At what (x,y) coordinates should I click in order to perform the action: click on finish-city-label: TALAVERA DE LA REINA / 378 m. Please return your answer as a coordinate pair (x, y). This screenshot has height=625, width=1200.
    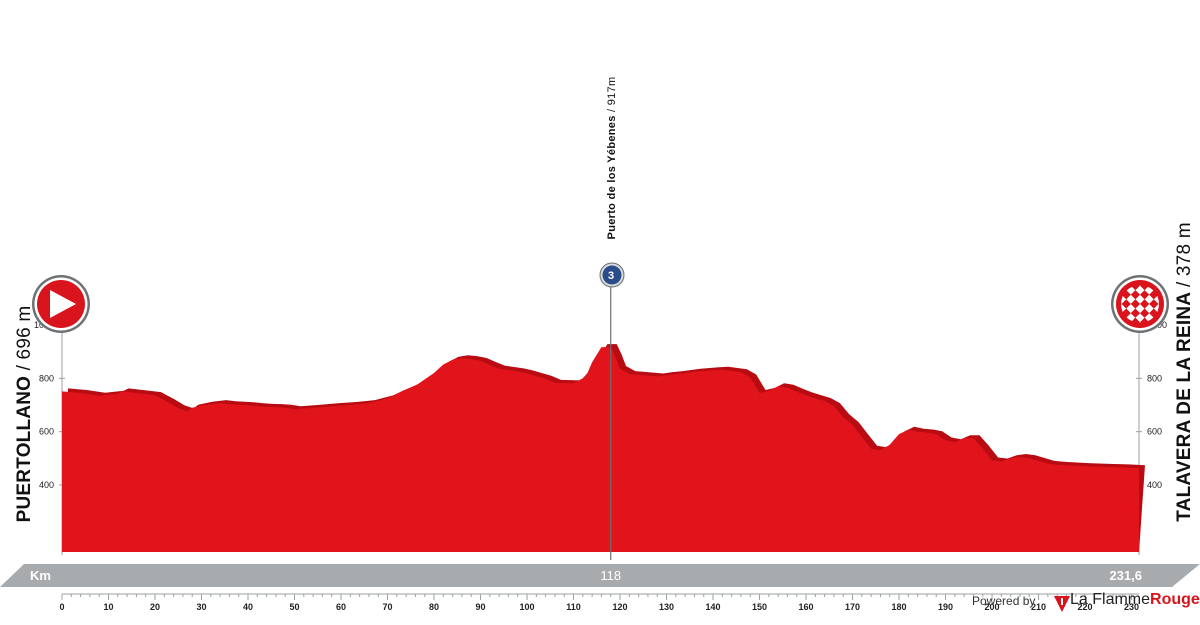
    Looking at the image, I should click on (1185, 371).